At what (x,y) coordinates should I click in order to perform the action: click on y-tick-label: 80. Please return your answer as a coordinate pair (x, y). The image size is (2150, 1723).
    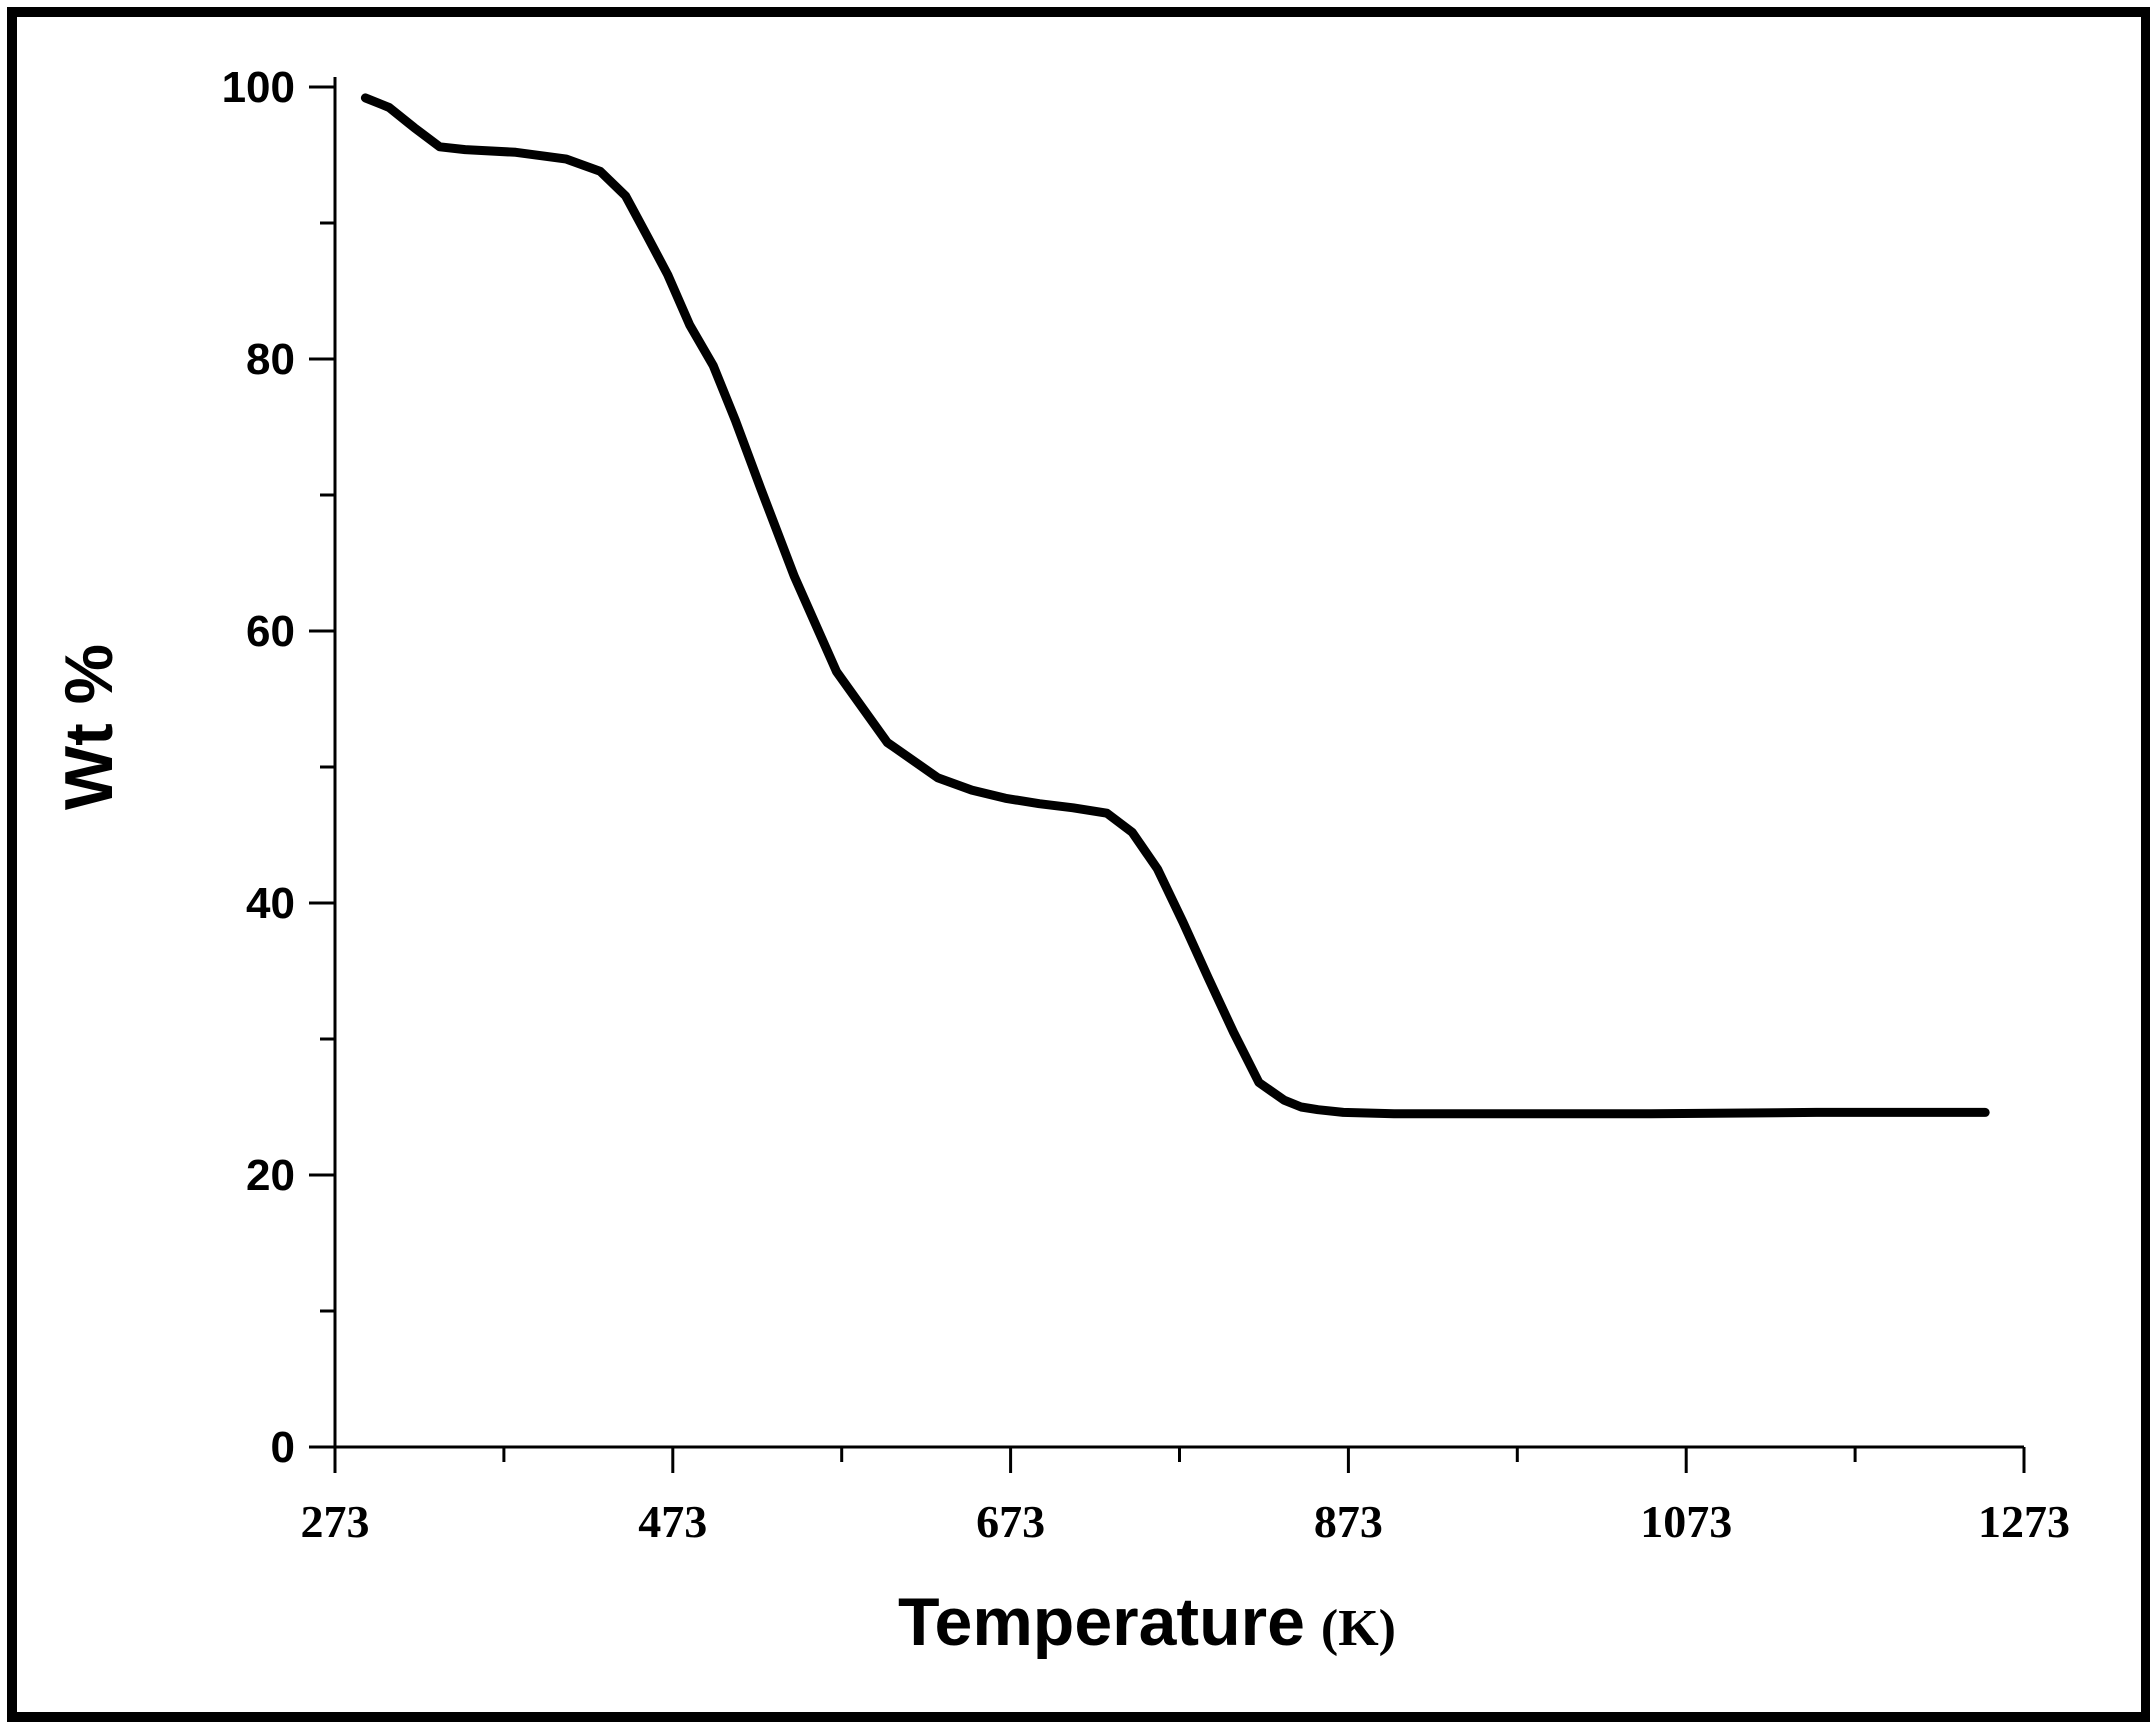
    Looking at the image, I should click on (270, 359).